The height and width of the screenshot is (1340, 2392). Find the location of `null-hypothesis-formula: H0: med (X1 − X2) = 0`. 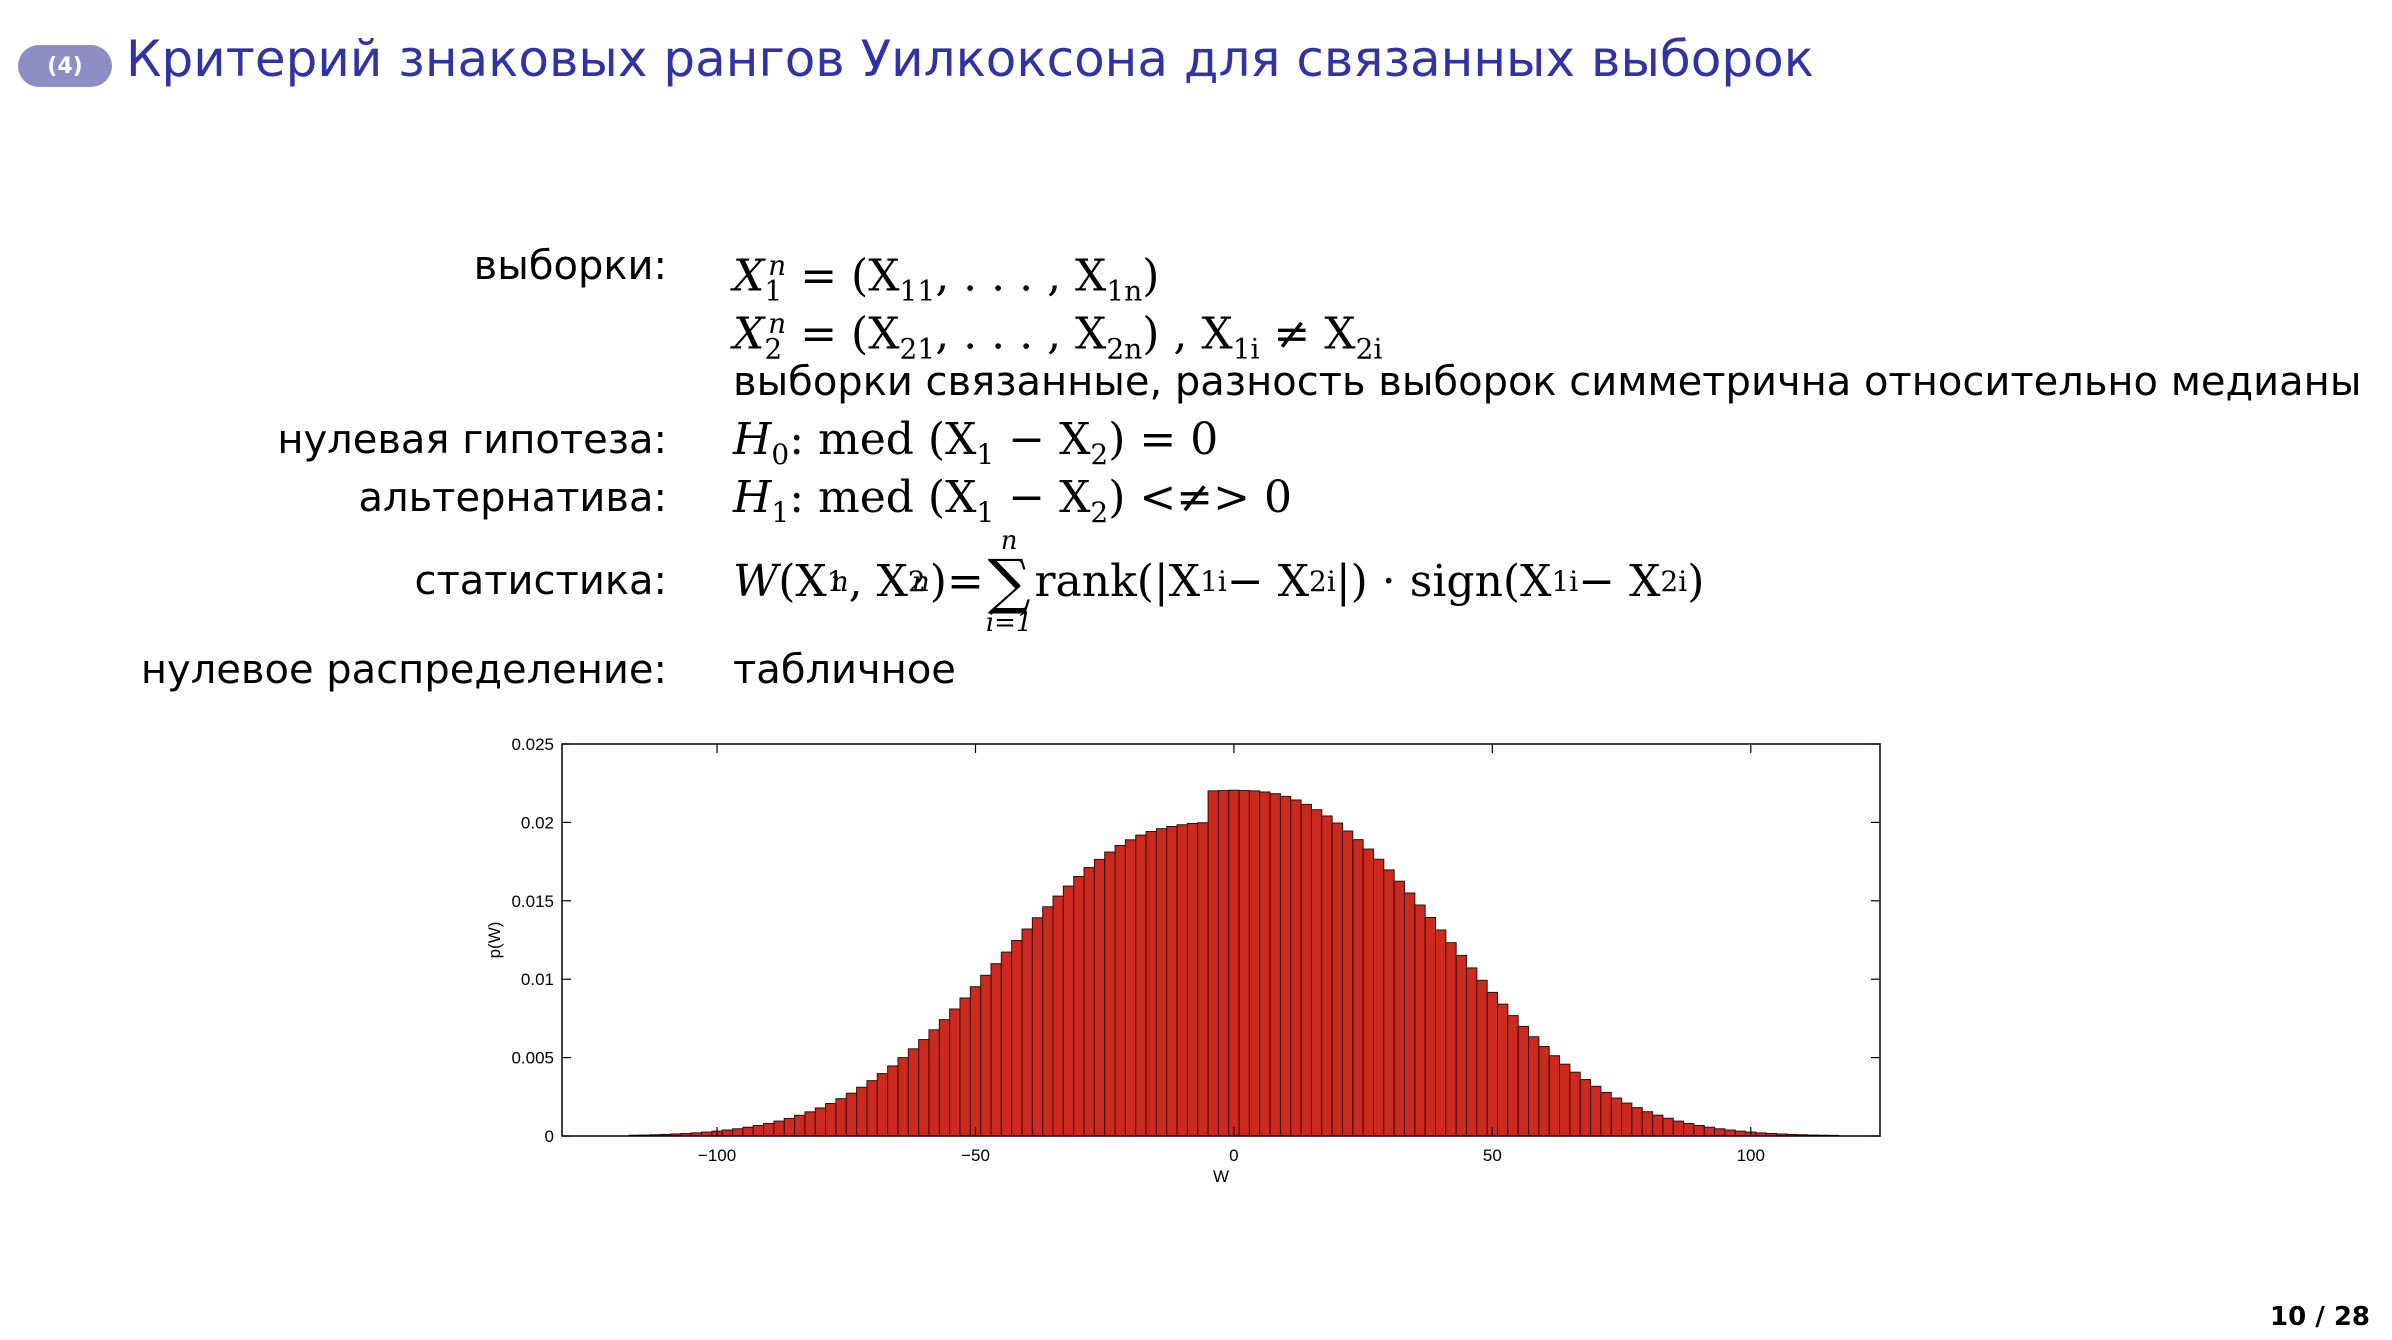

null-hypothesis-formula: H0: med (X1 − X2) = 0 is located at coordinates (976, 442).